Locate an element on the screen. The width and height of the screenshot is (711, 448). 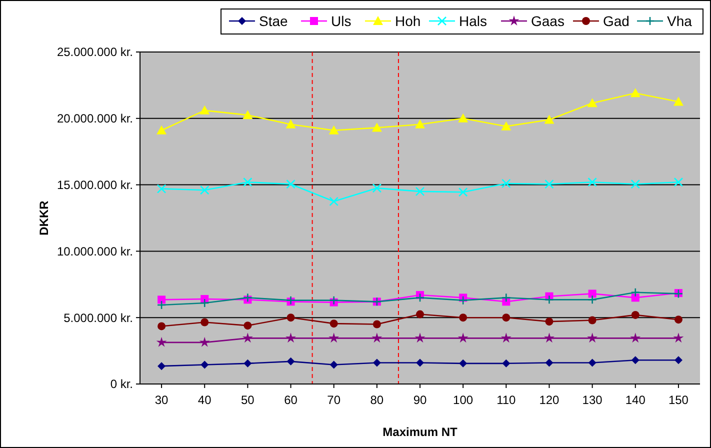
x-tick-label: 30 is located at coordinates (161, 400).